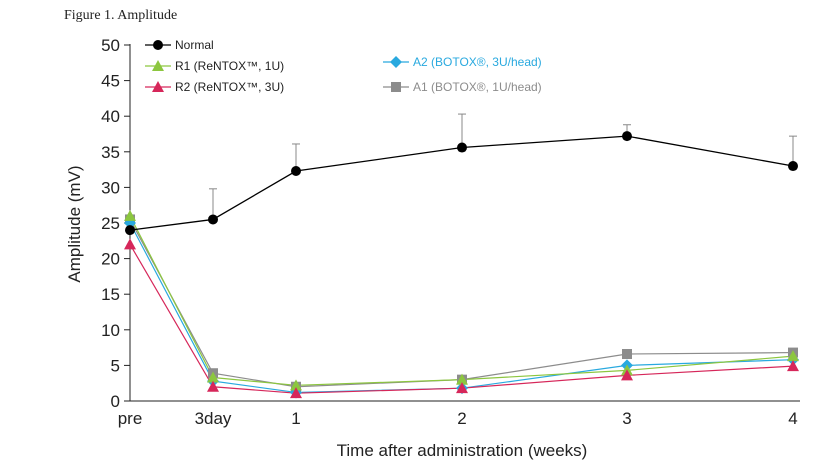  What do you see at coordinates (213, 418) in the screenshot?
I see `x-tick-label: 3day` at bounding box center [213, 418].